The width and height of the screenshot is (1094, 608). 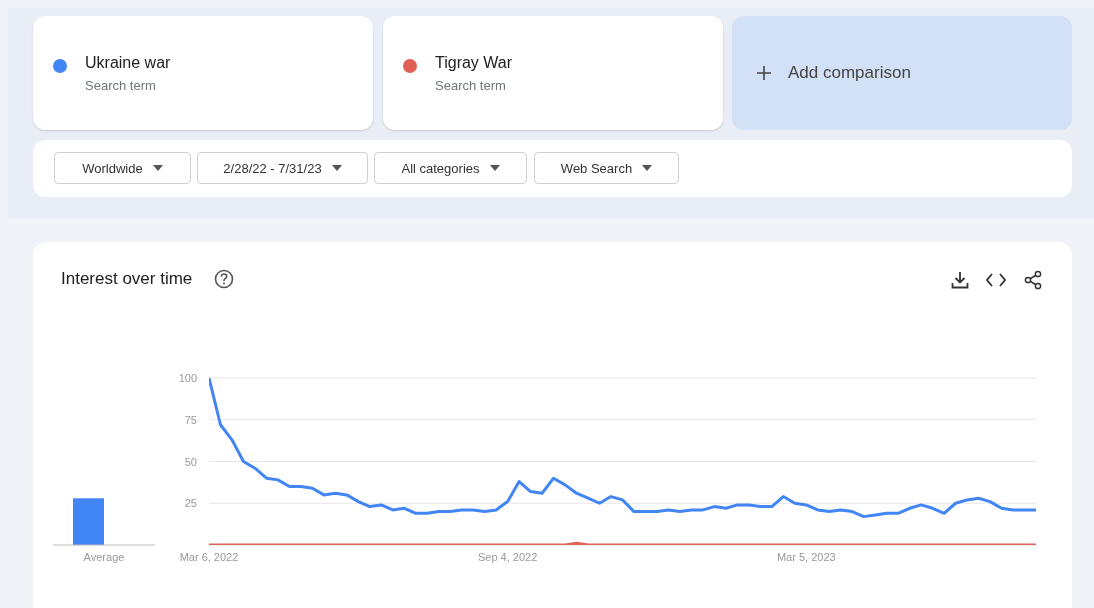 What do you see at coordinates (209, 556) in the screenshot?
I see `x-tick-label: Mar 6, 2022` at bounding box center [209, 556].